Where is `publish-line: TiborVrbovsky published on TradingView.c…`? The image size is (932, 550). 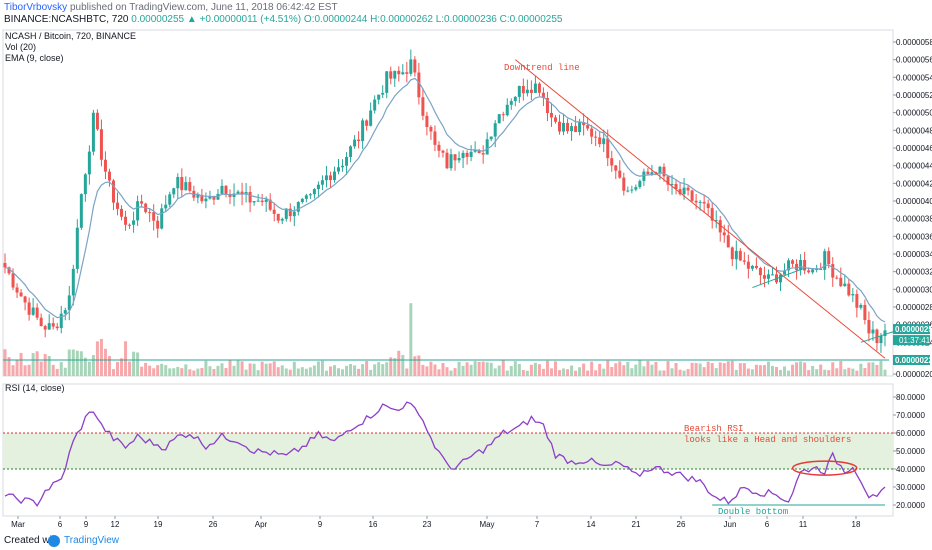 publish-line: TiborVrbovsky published on TradingView.c… is located at coordinates (171, 7).